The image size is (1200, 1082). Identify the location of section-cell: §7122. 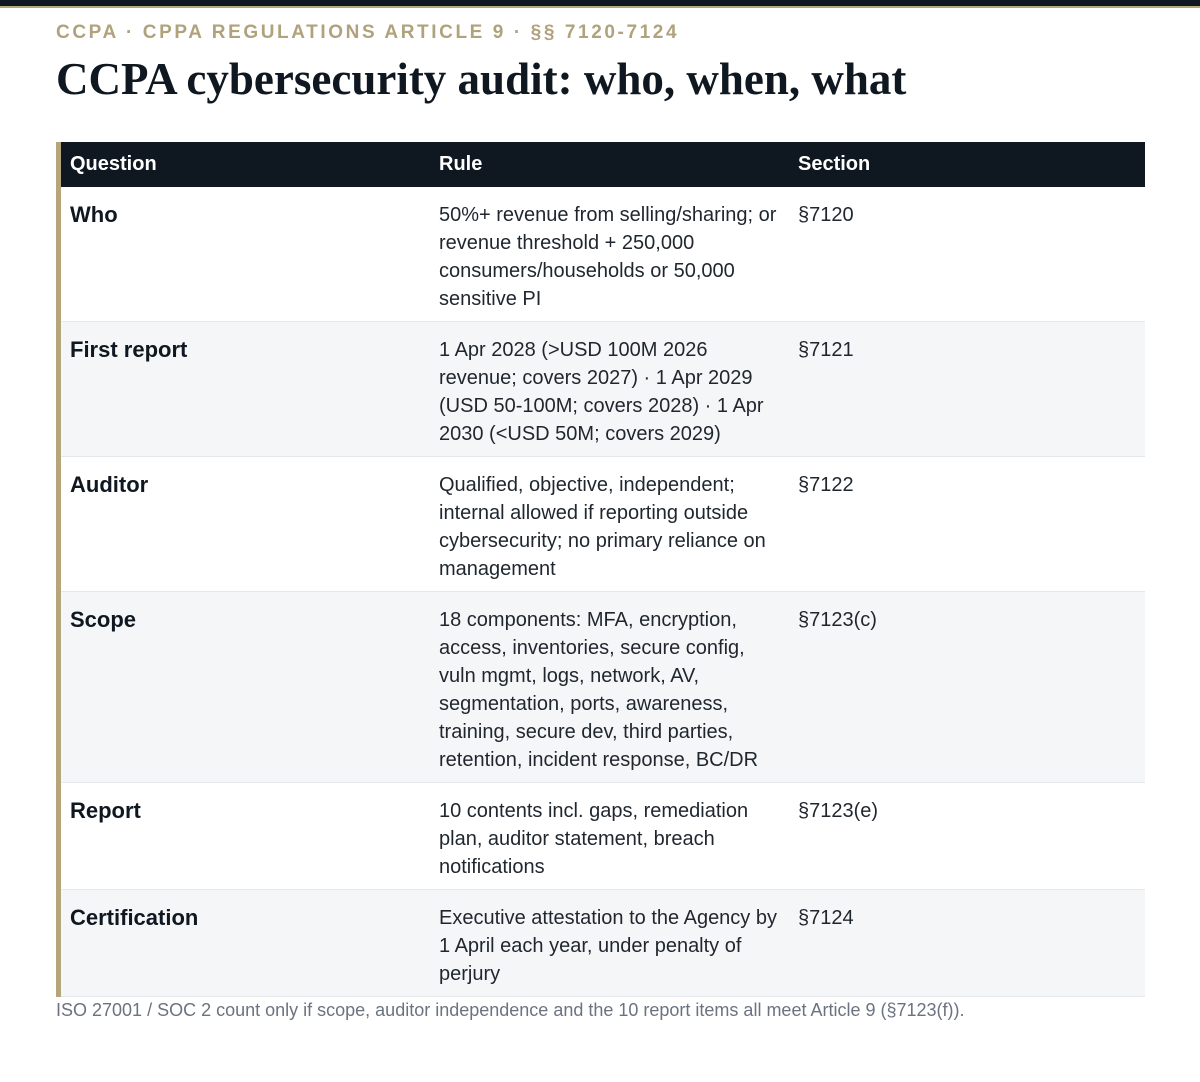
(967, 524).